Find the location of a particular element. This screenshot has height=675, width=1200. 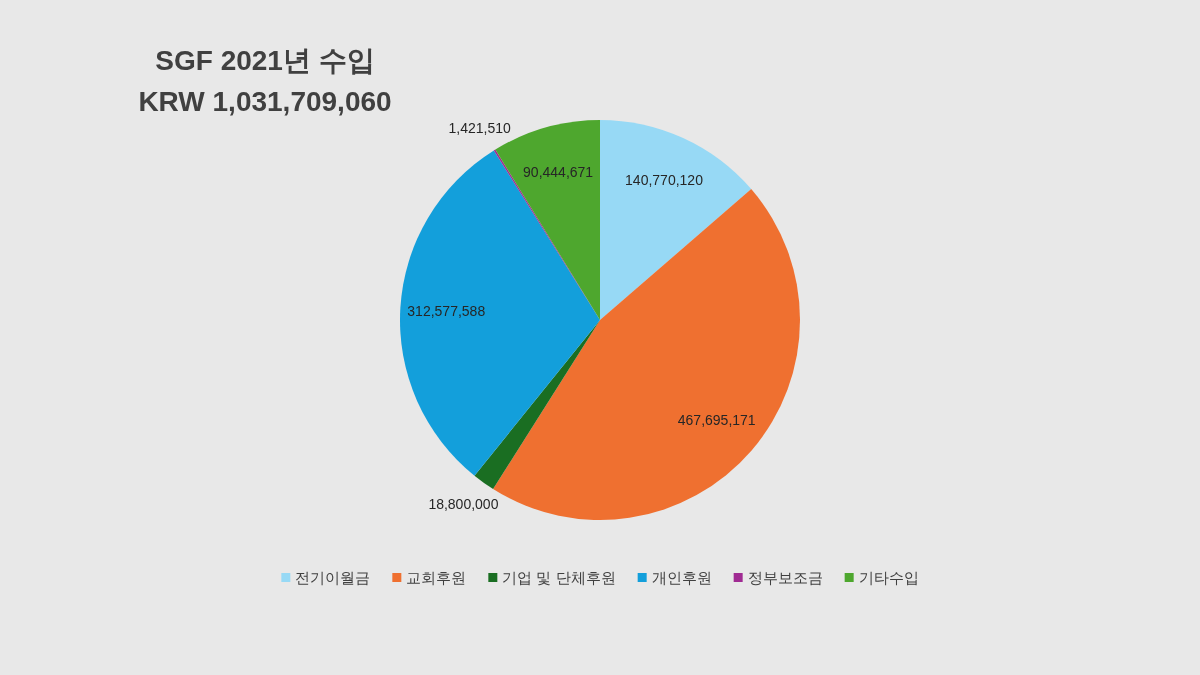

data-label: 467,695,171 is located at coordinates (716, 420).